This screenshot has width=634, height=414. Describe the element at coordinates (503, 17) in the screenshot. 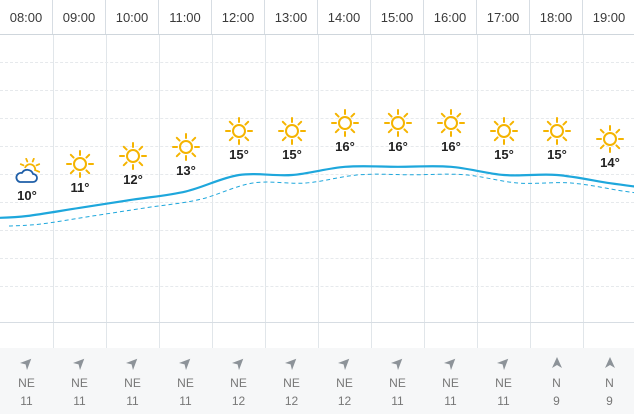

I see `hour-label: 17:00` at that location.